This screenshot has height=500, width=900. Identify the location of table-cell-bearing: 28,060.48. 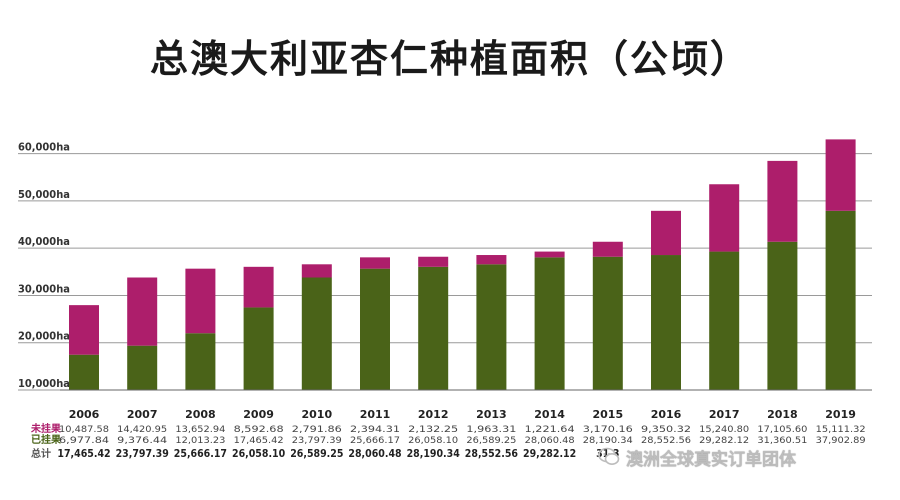
(550, 441).